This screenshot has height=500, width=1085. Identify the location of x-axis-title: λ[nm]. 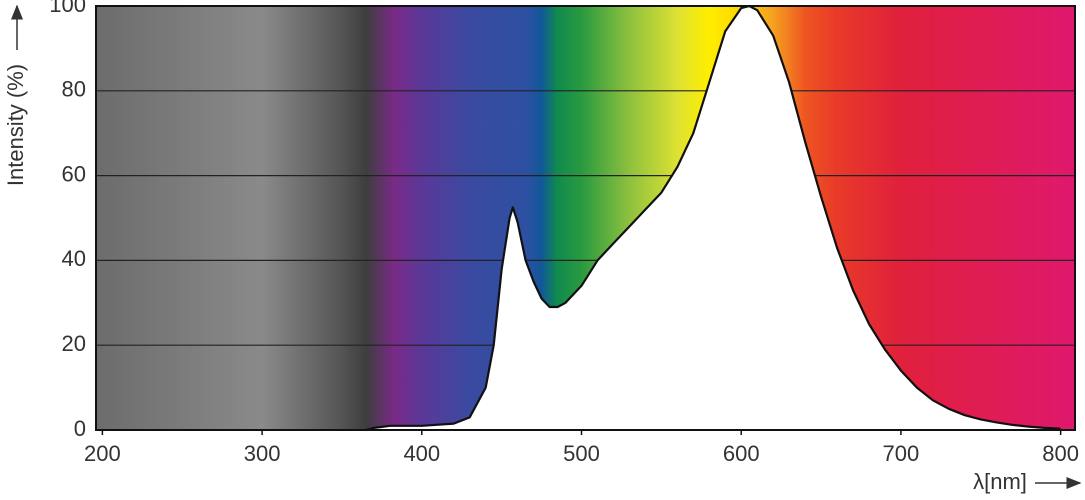
(1000, 481).